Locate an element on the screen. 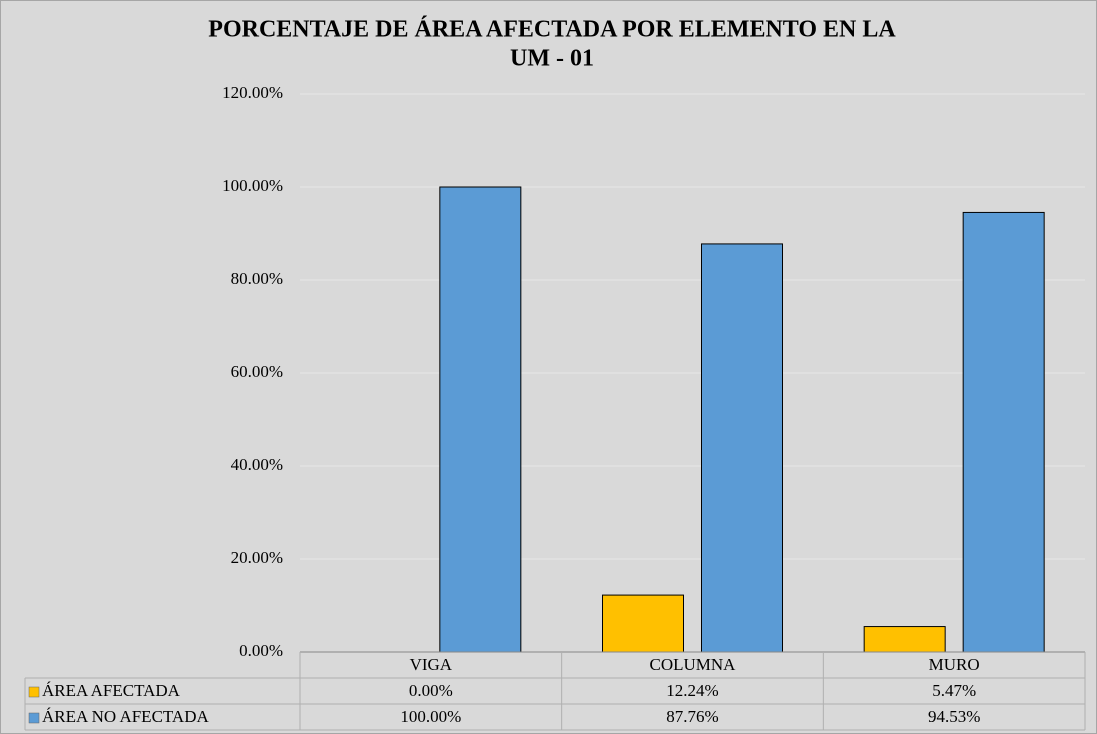 Image resolution: width=1097 pixels, height=734 pixels. y-tick-label: 100.00% is located at coordinates (252, 185).